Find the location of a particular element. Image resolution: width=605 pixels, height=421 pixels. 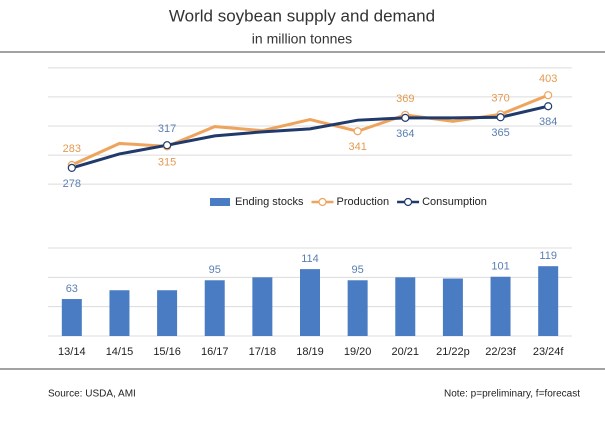

legend-swatch is located at coordinates (220, 202).